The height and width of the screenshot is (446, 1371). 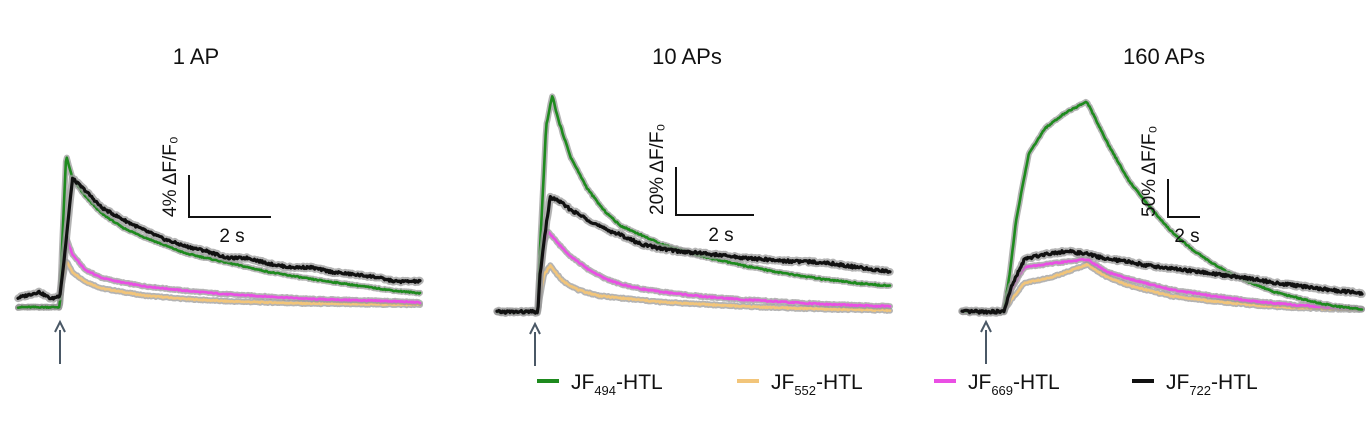 I want to click on legend: JF494-HTL JF552-HTL JF669-HTL JF722-HTL, so click(x=897, y=384).